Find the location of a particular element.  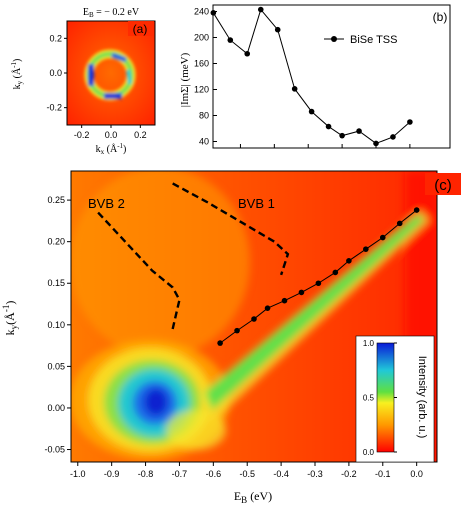

panel-b-frame is located at coordinates (331, 76).